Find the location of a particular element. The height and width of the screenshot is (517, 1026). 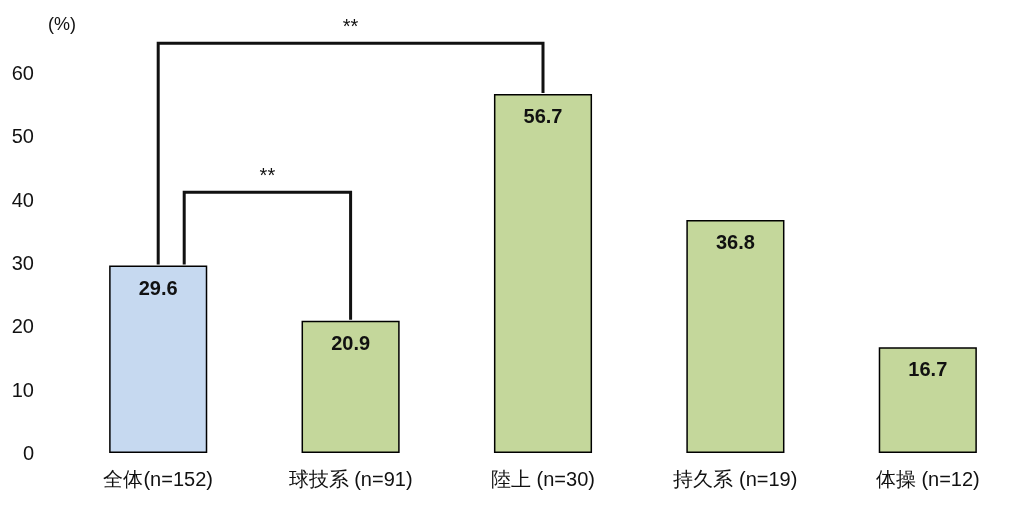

x-tick-label: 球技系 (n=91) is located at coordinates (350, 479).